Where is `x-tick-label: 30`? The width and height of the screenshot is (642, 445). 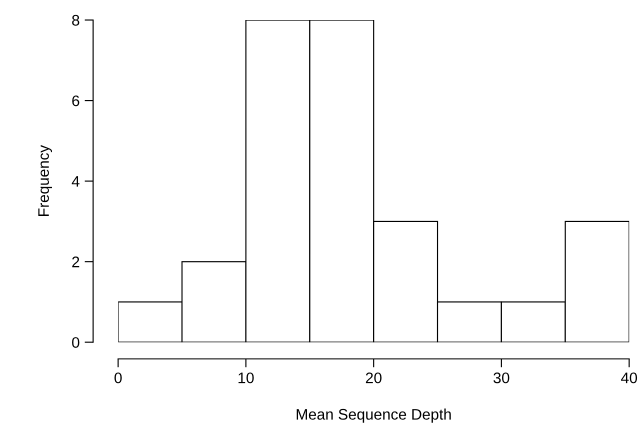
x-tick-label: 30 is located at coordinates (501, 378).